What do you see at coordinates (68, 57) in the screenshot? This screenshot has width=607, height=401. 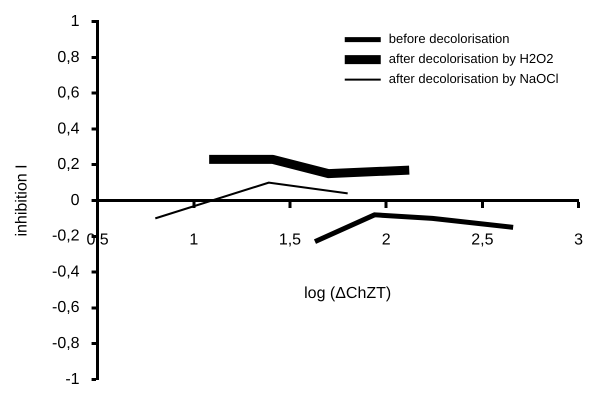 I see `y-tick-label: 0,8` at bounding box center [68, 57].